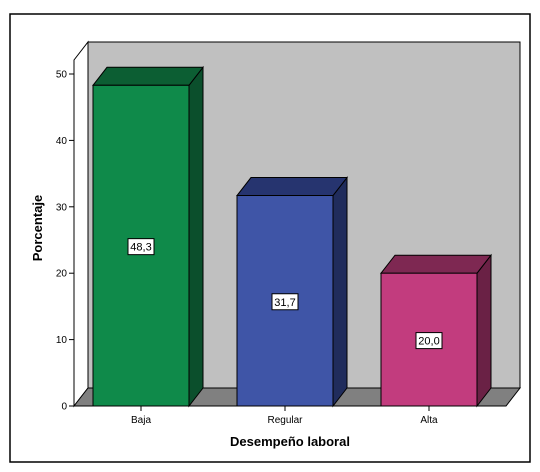  Describe the element at coordinates (62, 75) in the screenshot. I see `y-tick-label: 50` at that location.